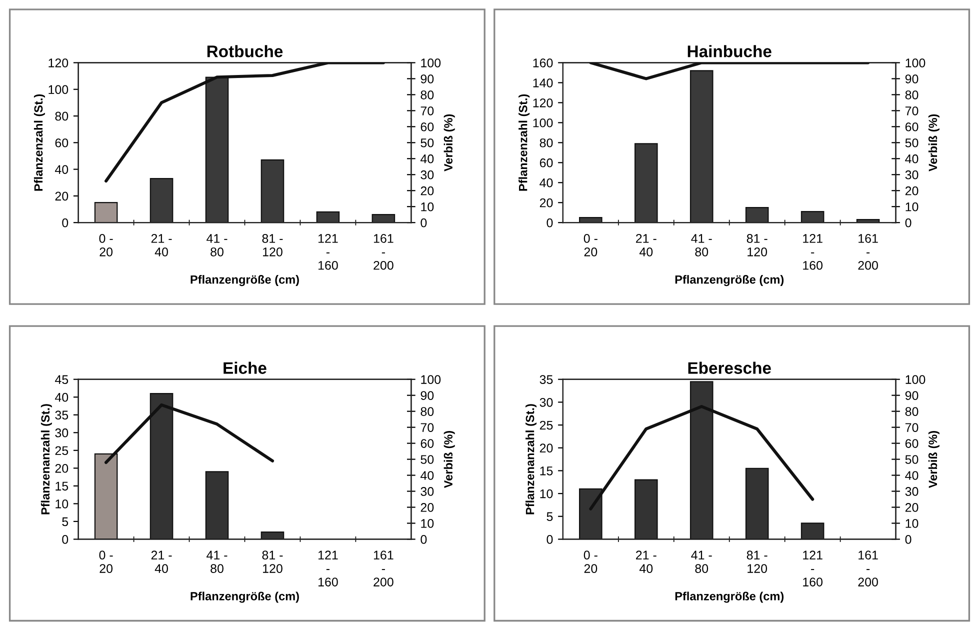 The height and width of the screenshot is (627, 979). I want to click on y-tick-label: 0, so click(65, 539).